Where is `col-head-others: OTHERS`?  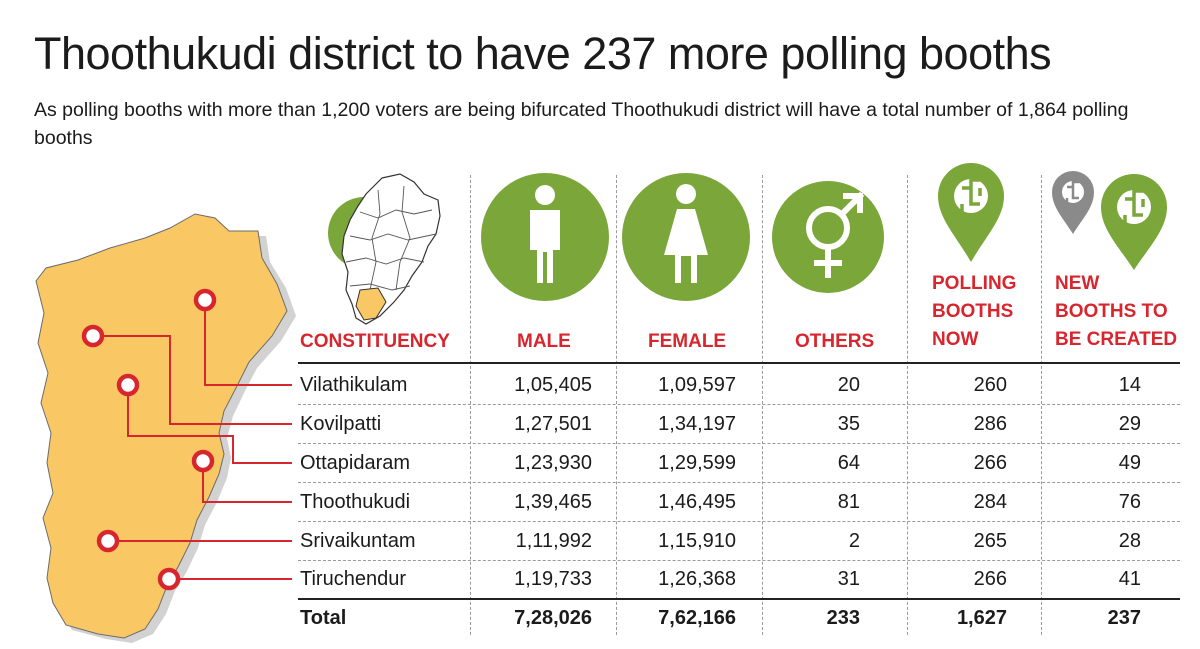 col-head-others: OTHERS is located at coordinates (835, 341).